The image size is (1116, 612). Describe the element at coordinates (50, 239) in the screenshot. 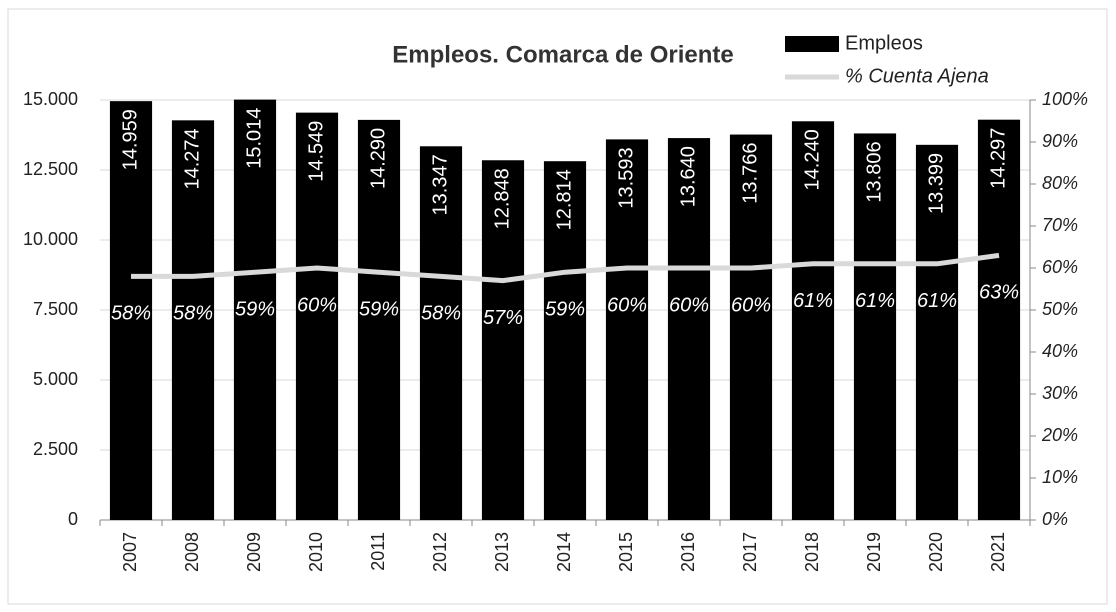

I see `y-tick-label: 10.000` at that location.